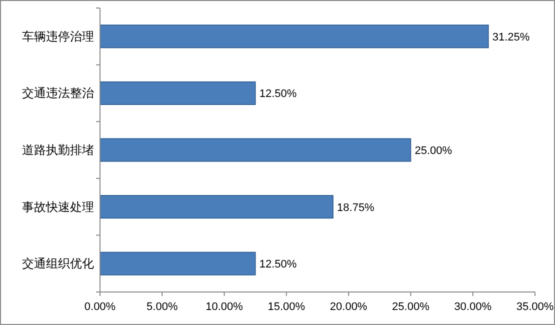 The image size is (555, 325). I want to click on data-label: 25.00%, so click(433, 151).